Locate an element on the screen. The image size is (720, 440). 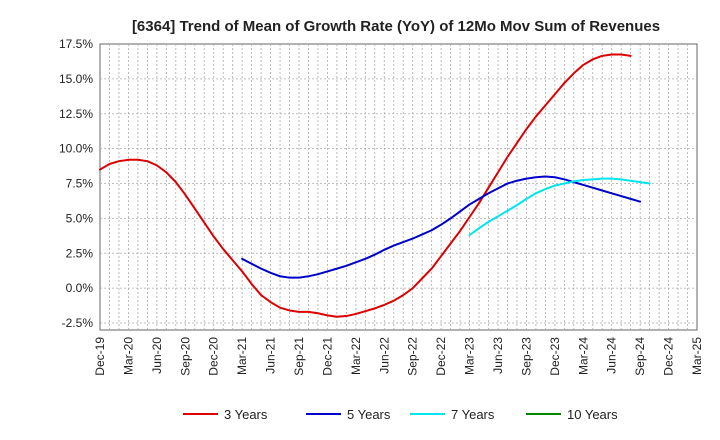
legend-label-5-years: 5 Years is located at coordinates (369, 414).